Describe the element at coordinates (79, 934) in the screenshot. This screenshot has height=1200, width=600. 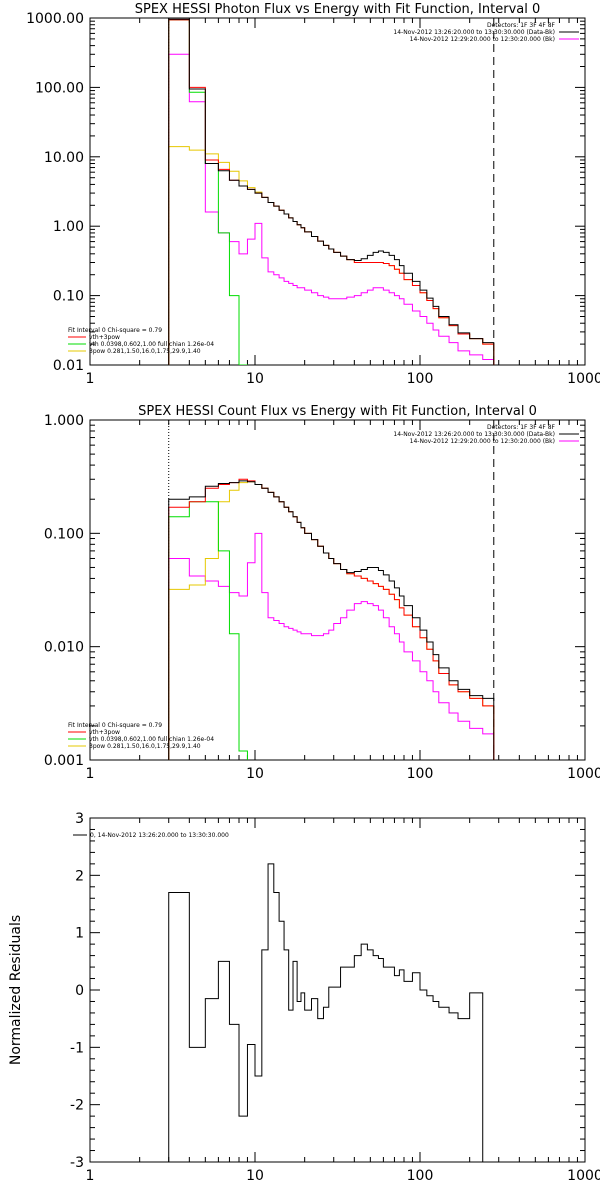
I see `y-tick-label: 1` at that location.